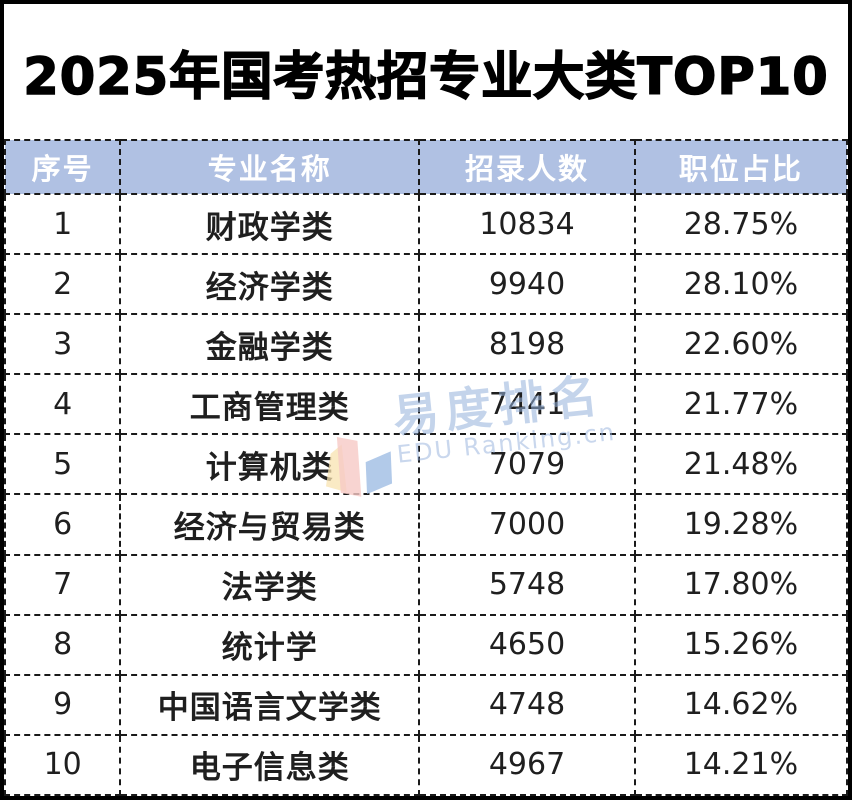 The image size is (852, 800). What do you see at coordinates (527, 404) in the screenshot?
I see `cell-count: 7441` at bounding box center [527, 404].